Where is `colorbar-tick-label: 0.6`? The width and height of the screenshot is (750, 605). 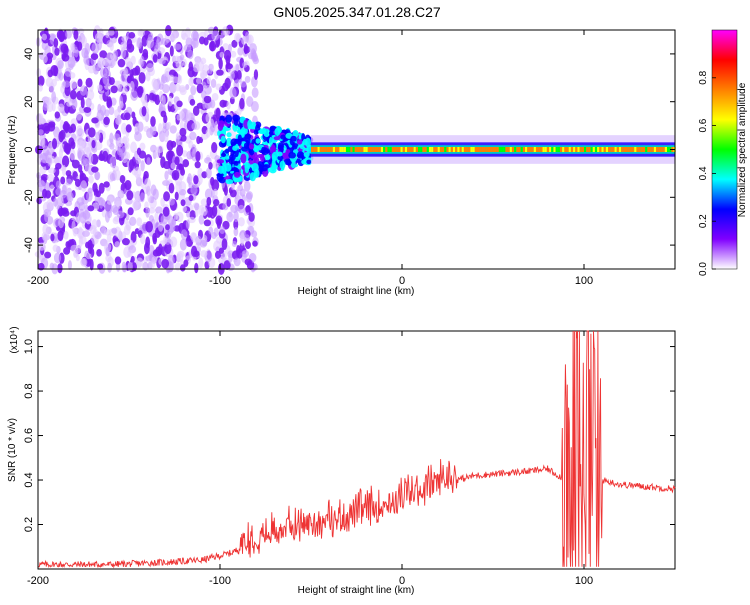
colorbar-tick-label: 0.6 is located at coordinates (703, 125).